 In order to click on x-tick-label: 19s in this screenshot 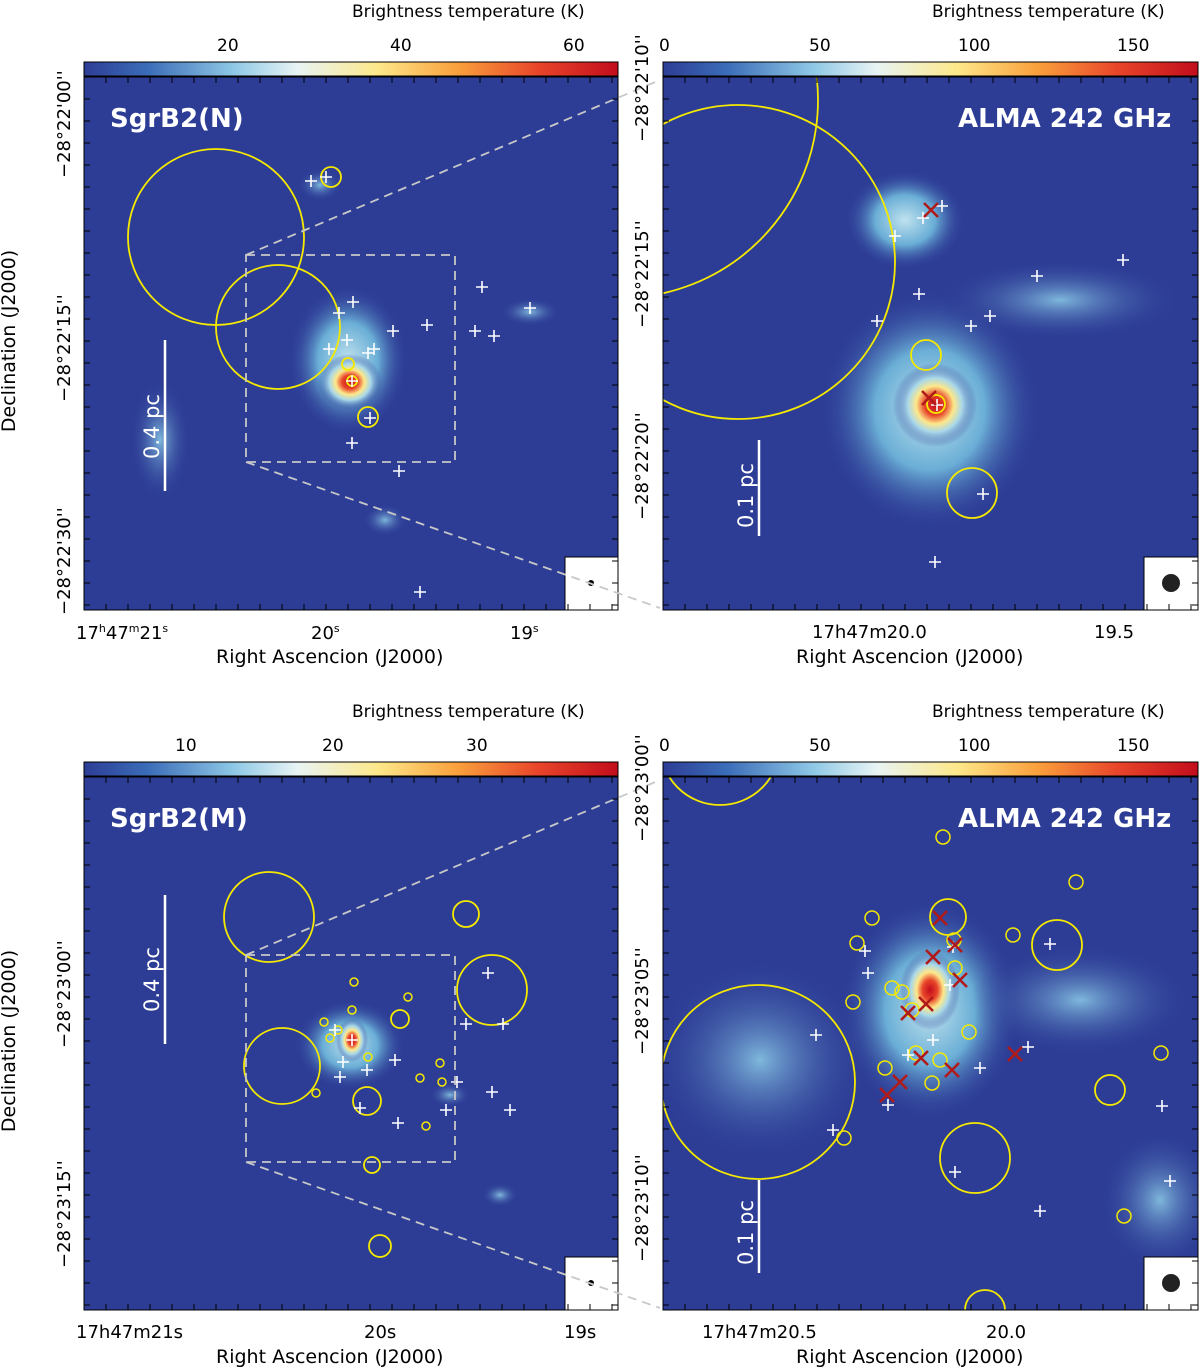, I will do `click(580, 1332)`.